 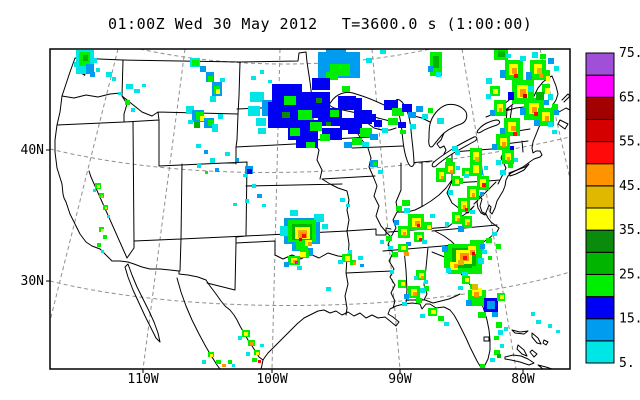 What do you see at coordinates (448, 125) in the screenshot?
I see `lake-huron` at bounding box center [448, 125].